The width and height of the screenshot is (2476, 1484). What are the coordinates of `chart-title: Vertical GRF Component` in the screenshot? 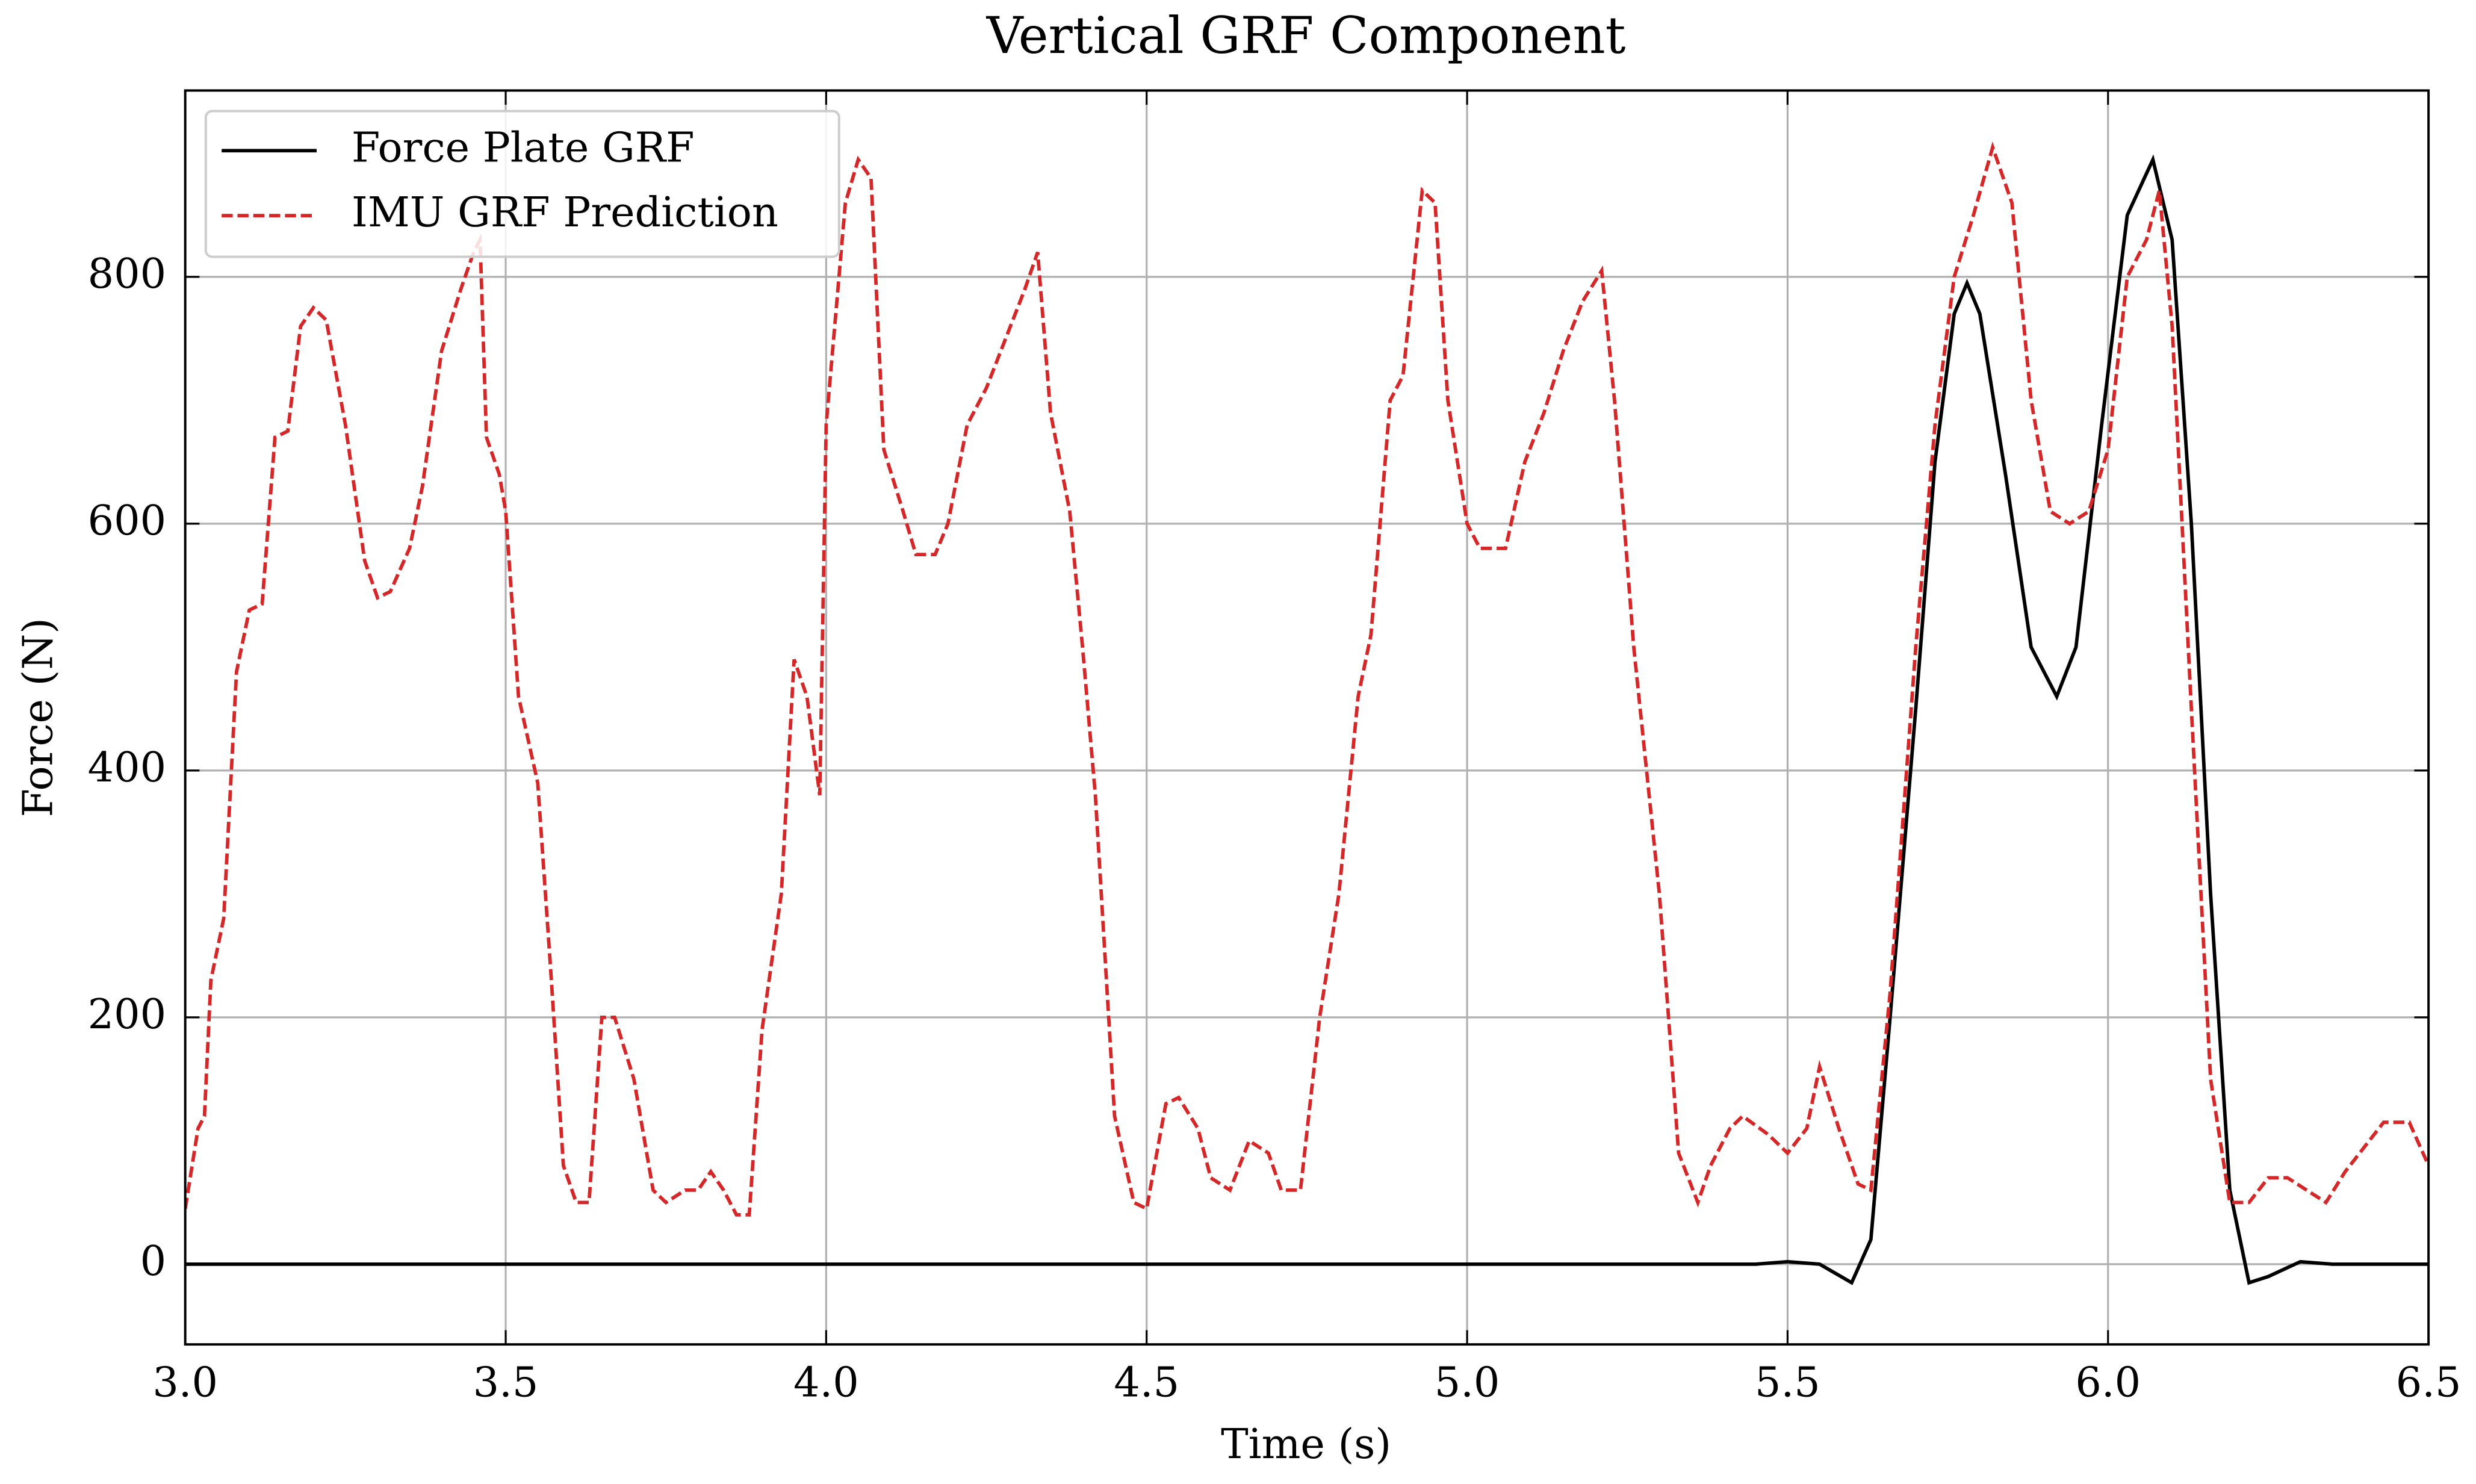 It's located at (1306, 35).